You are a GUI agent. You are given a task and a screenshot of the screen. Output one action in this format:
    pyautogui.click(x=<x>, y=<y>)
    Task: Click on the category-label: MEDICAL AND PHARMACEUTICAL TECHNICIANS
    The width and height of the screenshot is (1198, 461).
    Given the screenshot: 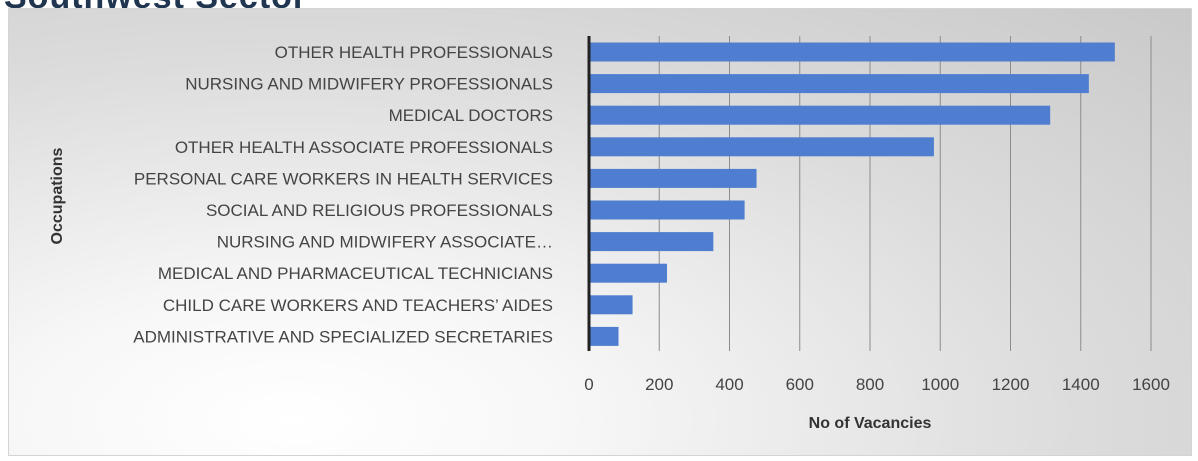 What is the action you would take?
    pyautogui.click(x=355, y=273)
    